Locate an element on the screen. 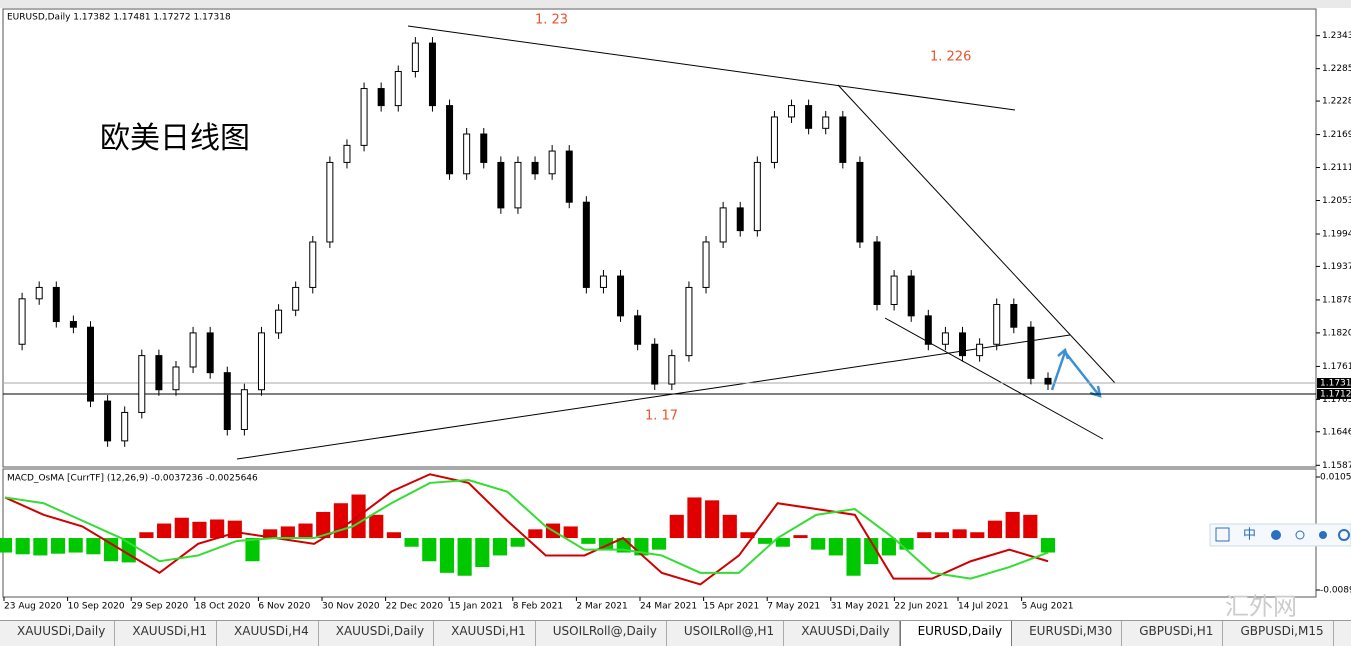 Image resolution: width=1351 pixels, height=646 pixels. tab: XAUUSDi,H4 is located at coordinates (268, 633).